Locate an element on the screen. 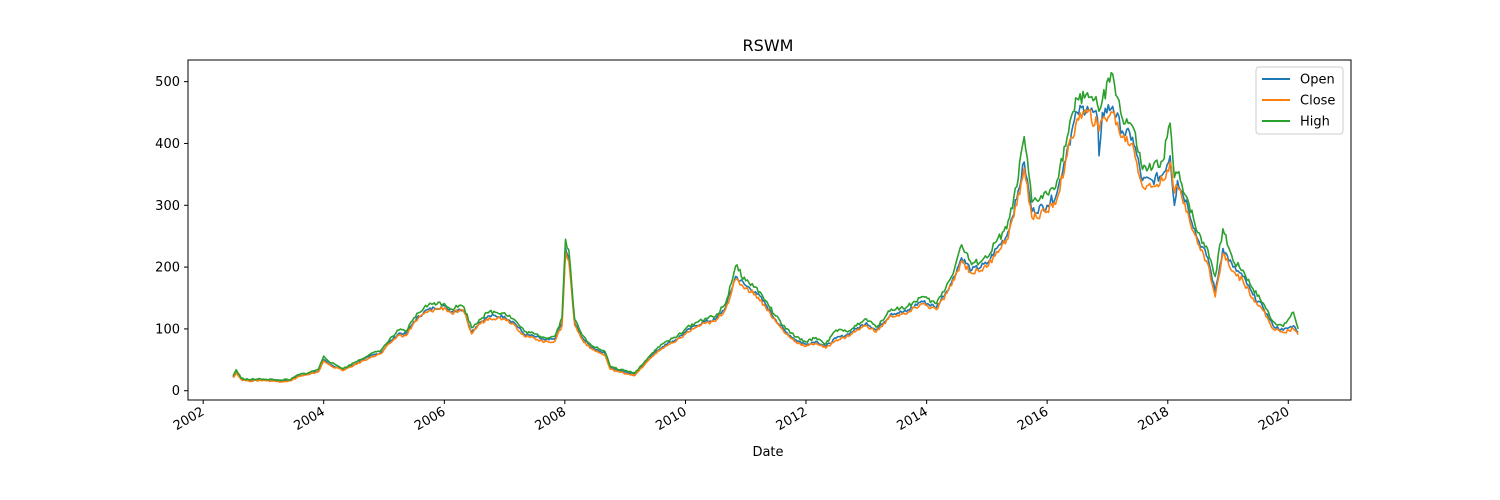  chart-title: RSWM is located at coordinates (768, 45).